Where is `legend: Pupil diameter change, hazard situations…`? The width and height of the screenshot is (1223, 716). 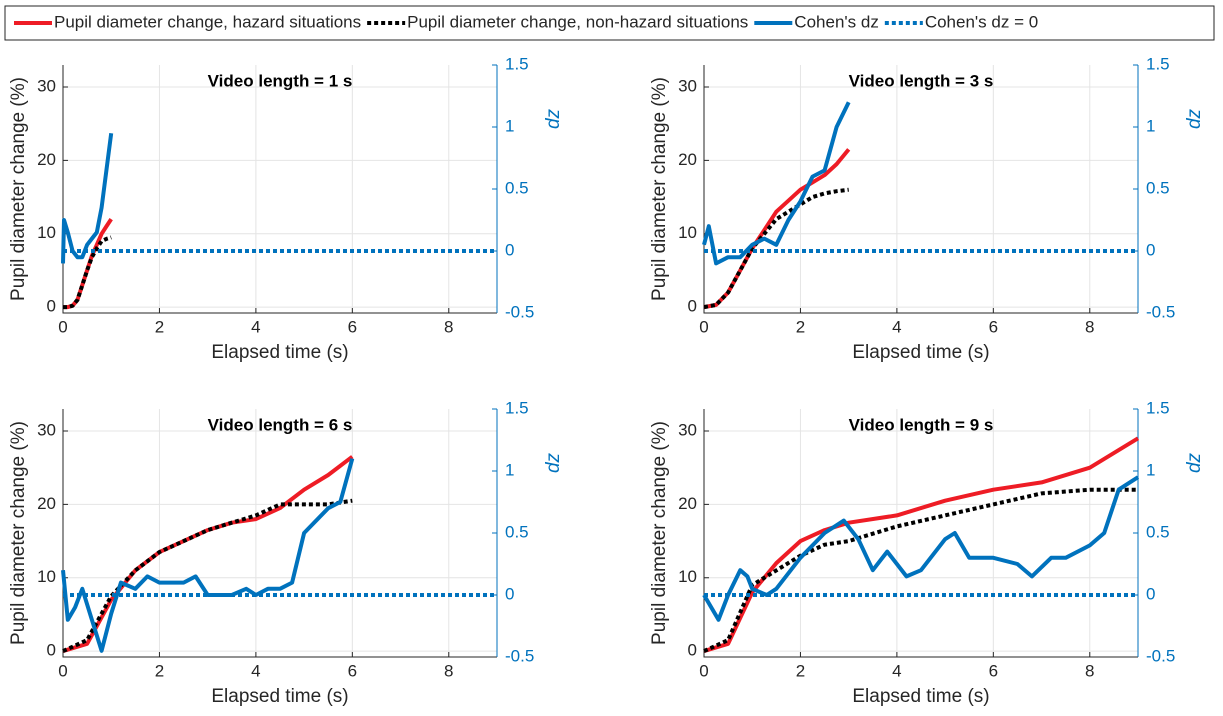 legend: Pupil diameter change, hazard situations… is located at coordinates (526, 21).